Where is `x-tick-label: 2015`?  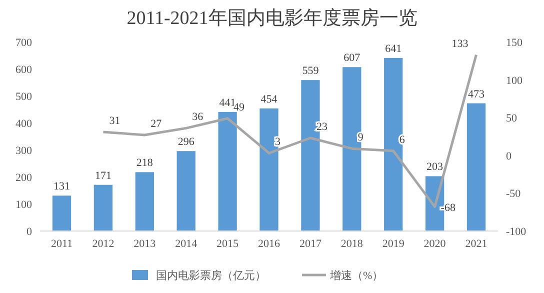 x-tick-label: 2015 is located at coordinates (228, 244).